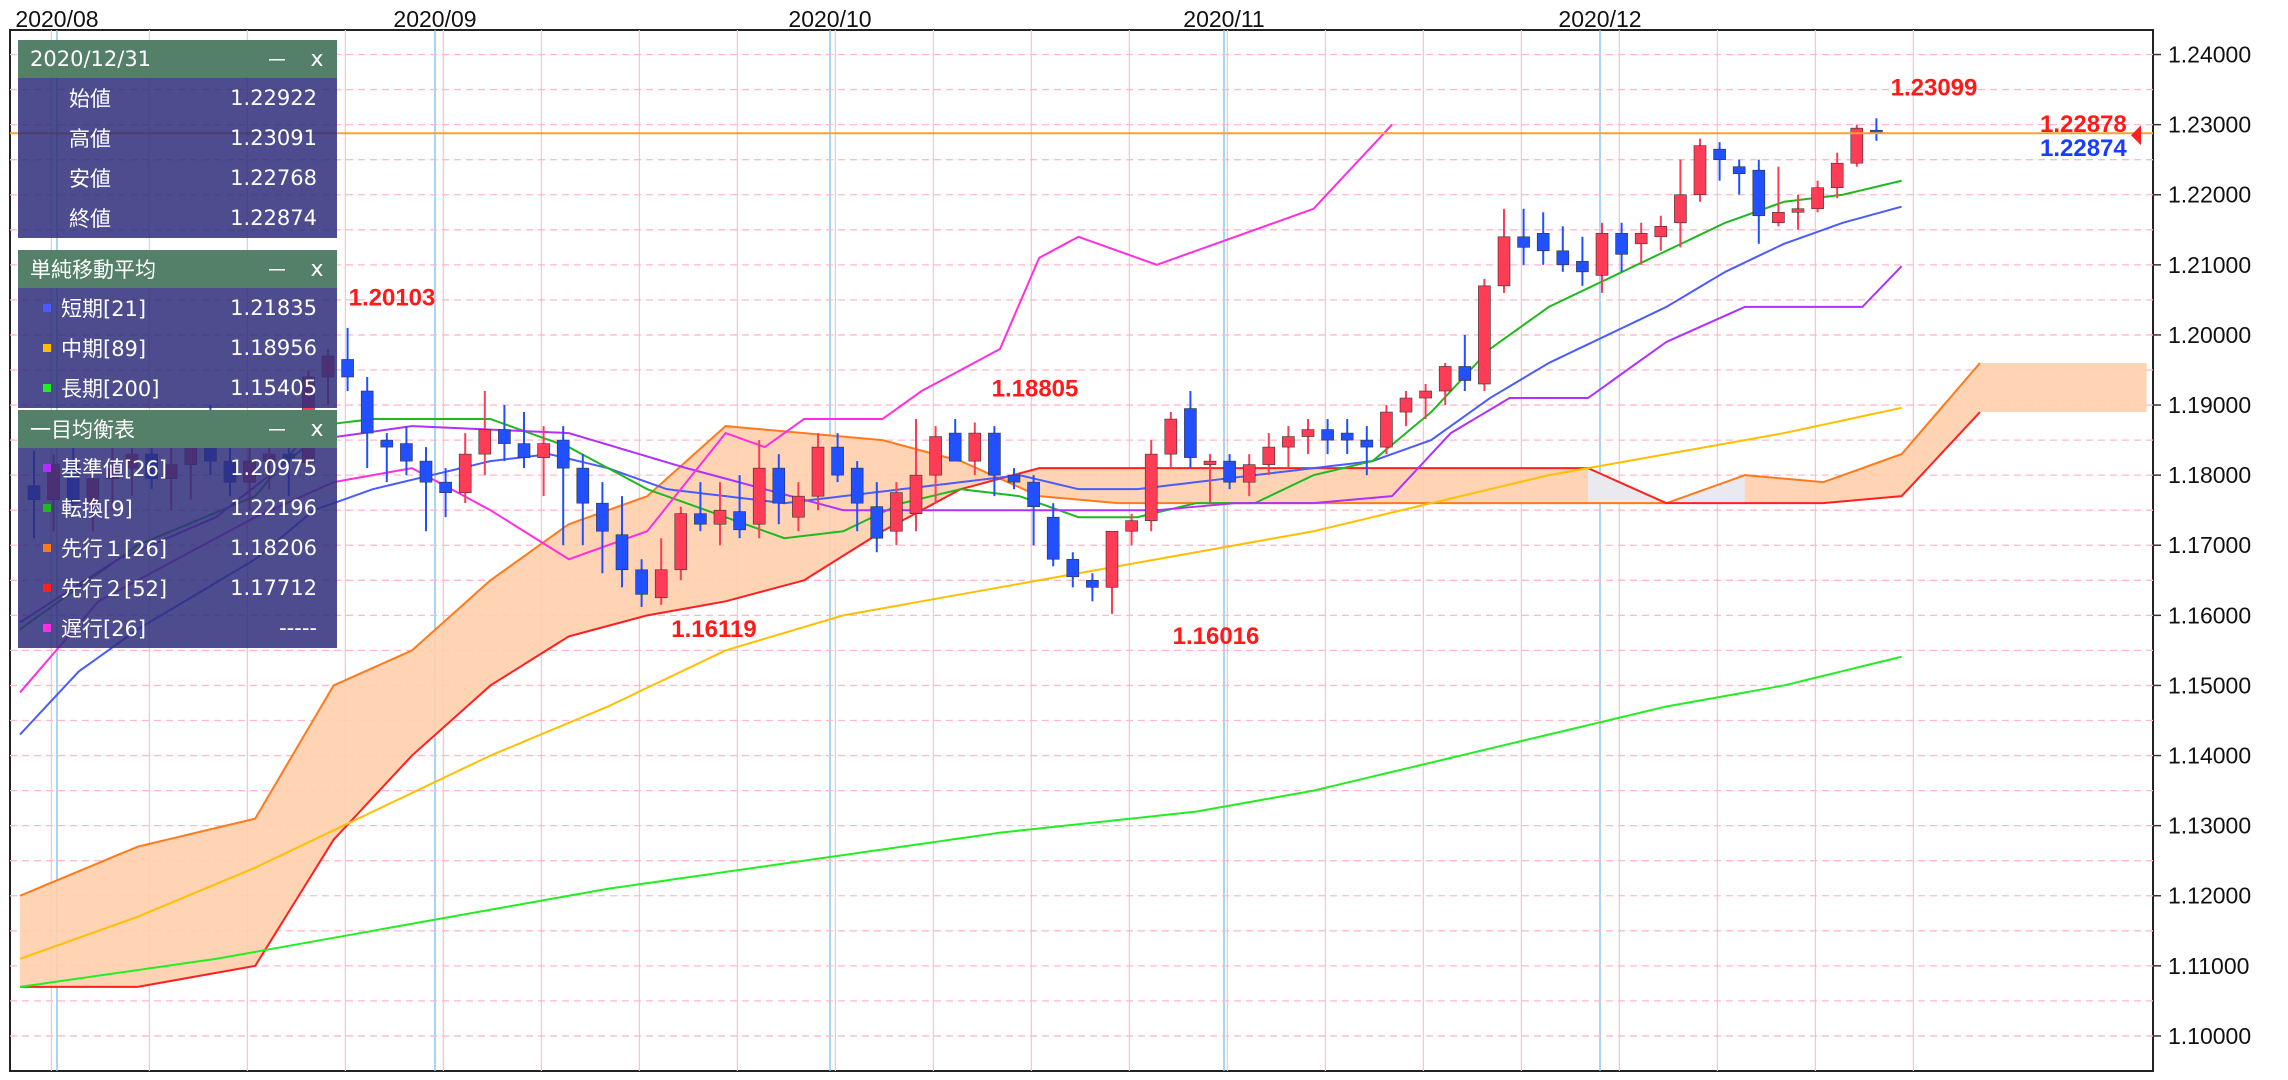  I want to click on ohlc-row-high: 高値 1.23091, so click(177, 138).